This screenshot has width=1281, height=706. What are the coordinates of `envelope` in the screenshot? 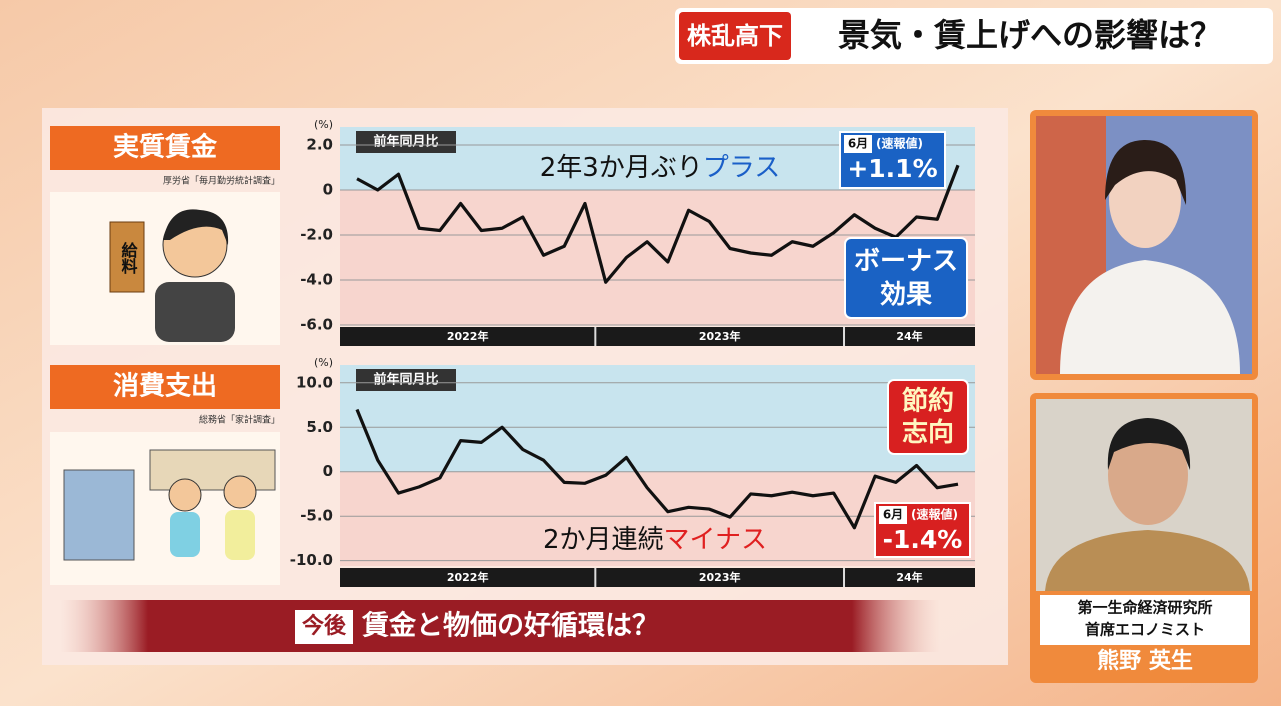 It's located at (127, 257).